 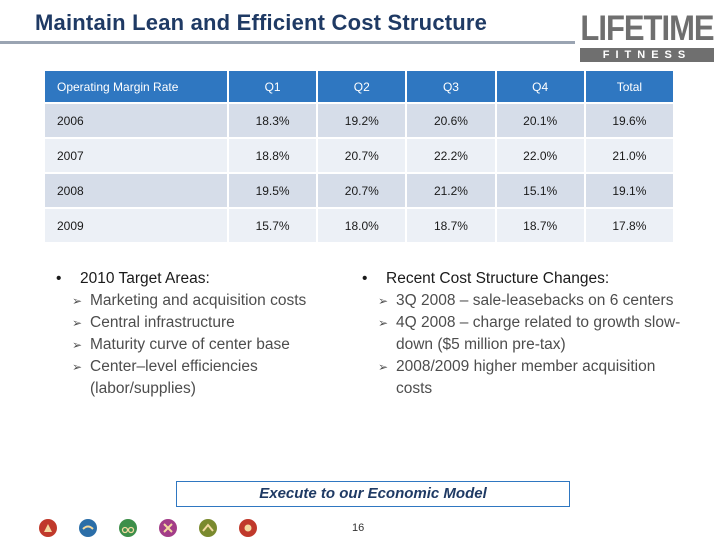 What do you see at coordinates (272, 86) in the screenshot?
I see `column-header: Q1` at bounding box center [272, 86].